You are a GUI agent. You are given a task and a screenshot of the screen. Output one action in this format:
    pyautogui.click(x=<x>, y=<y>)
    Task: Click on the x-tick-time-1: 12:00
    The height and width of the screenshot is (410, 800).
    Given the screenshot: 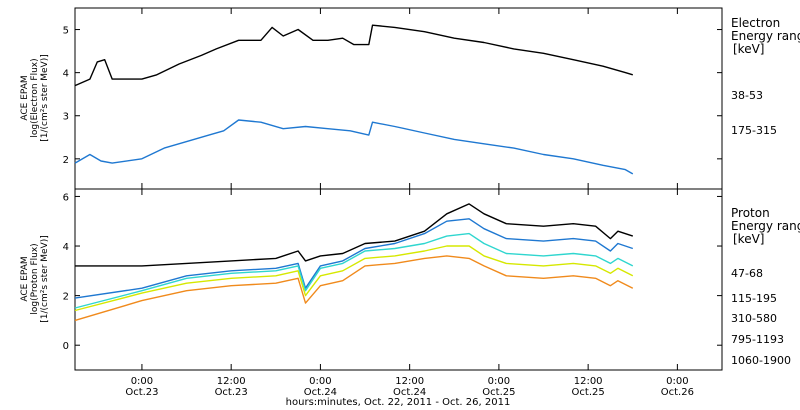 What is the action you would take?
    pyautogui.click(x=231, y=381)
    